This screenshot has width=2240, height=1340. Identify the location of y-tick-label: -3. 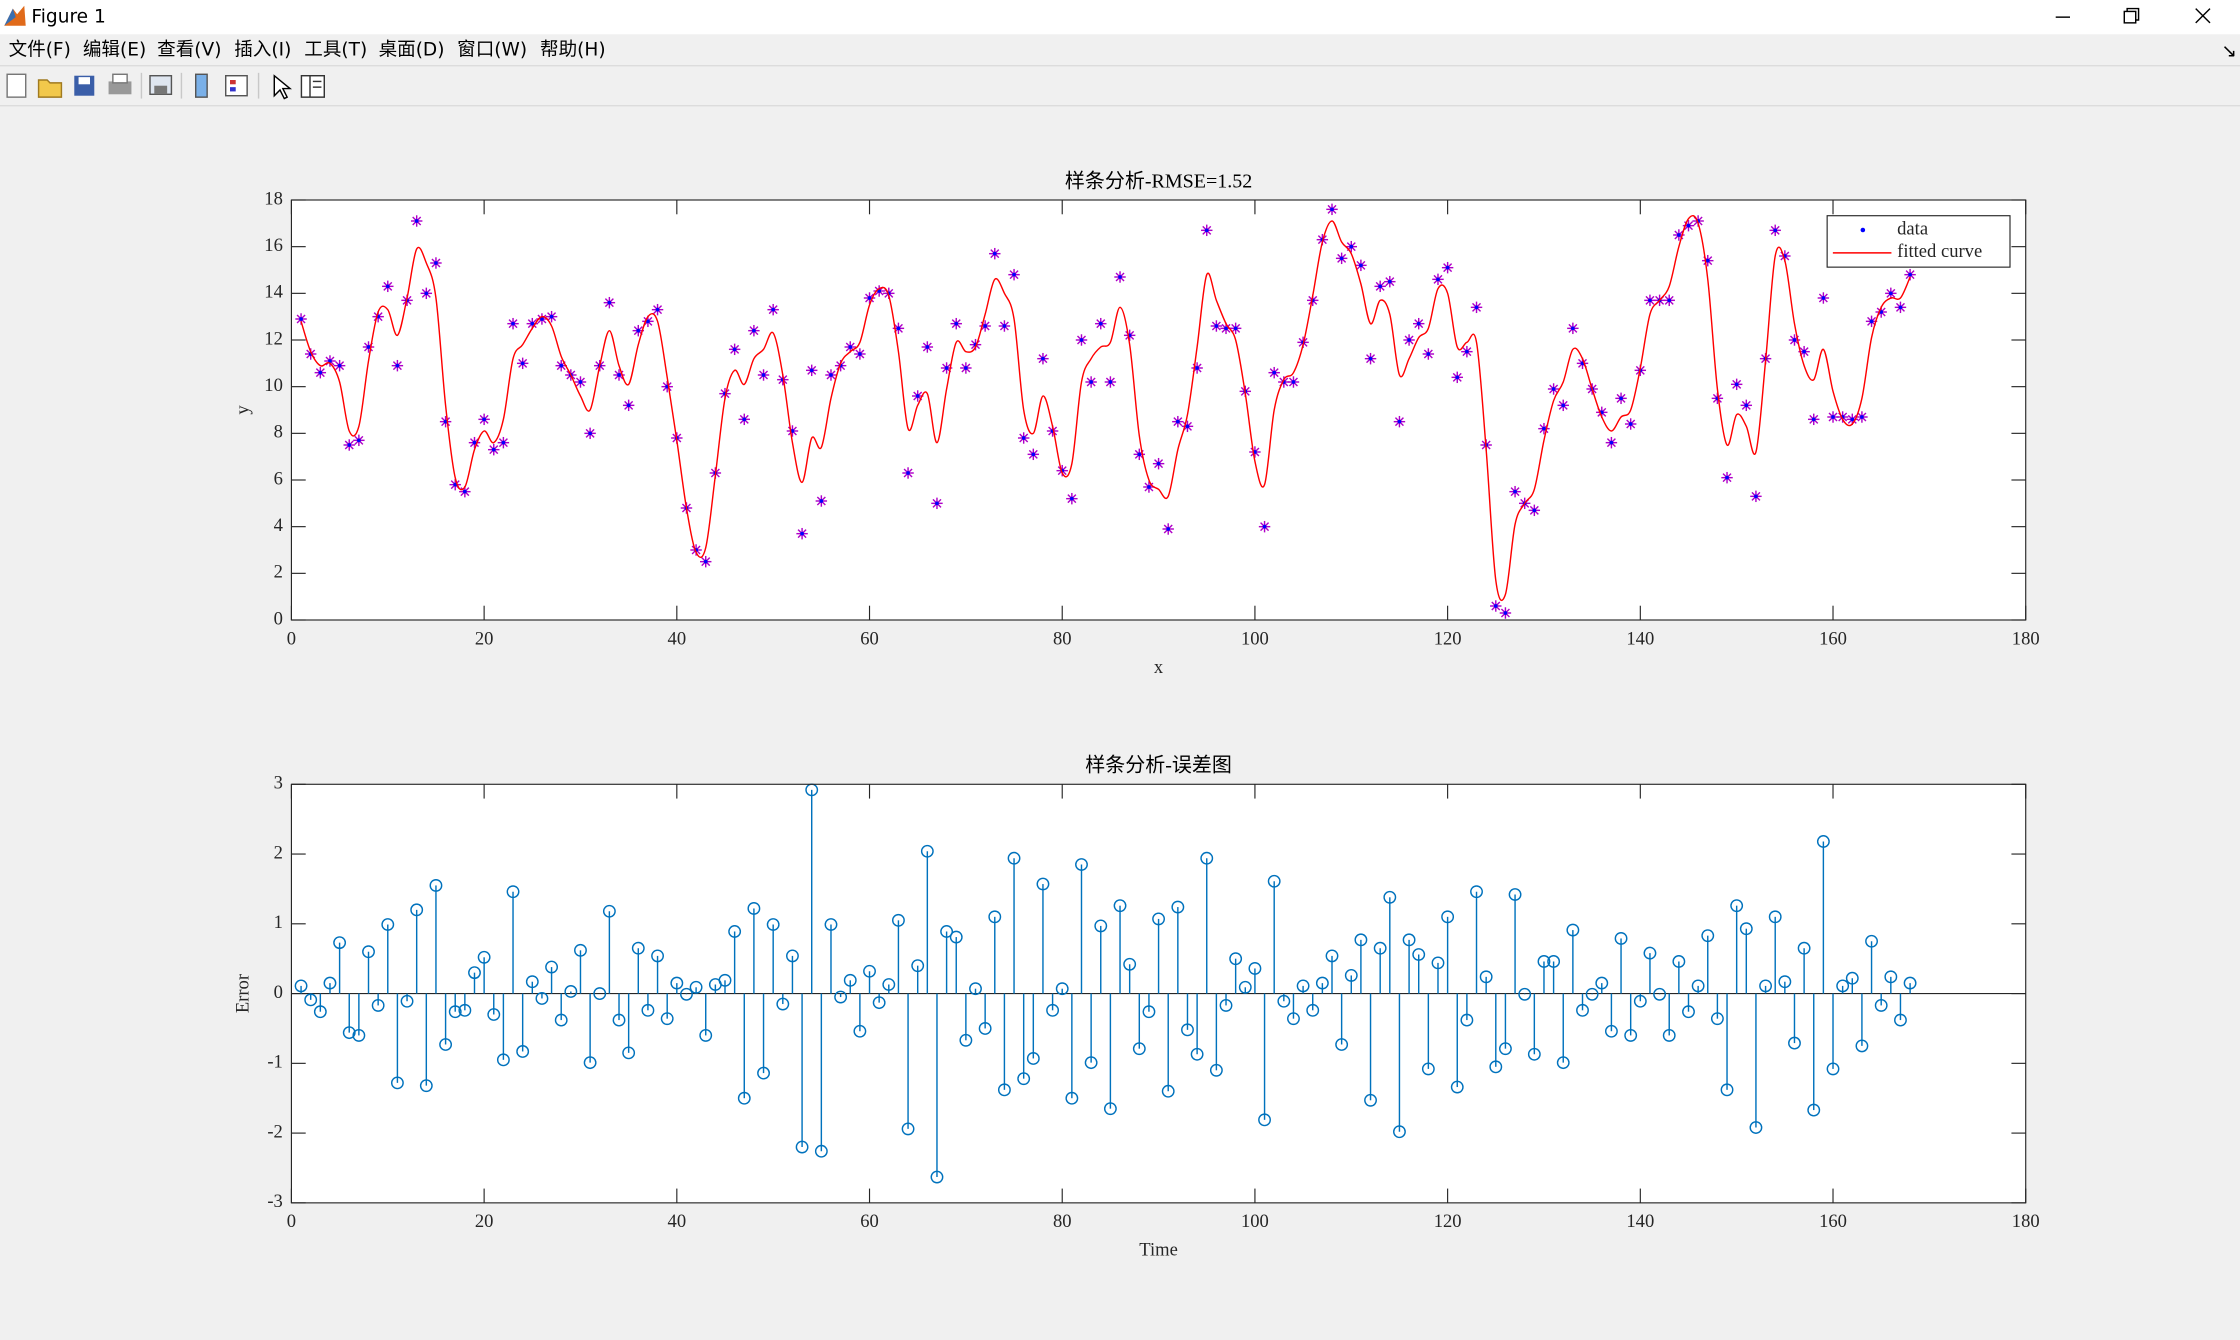
(274, 1201).